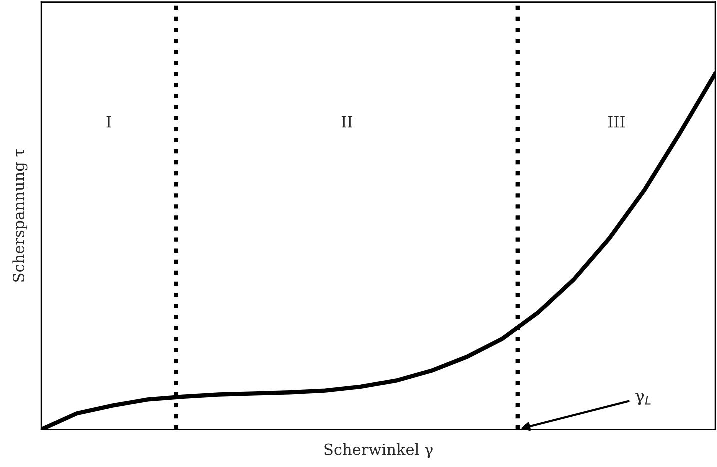 The width and height of the screenshot is (717, 467). I want to click on y-axis-title: Scherspannung τ, so click(20, 215).